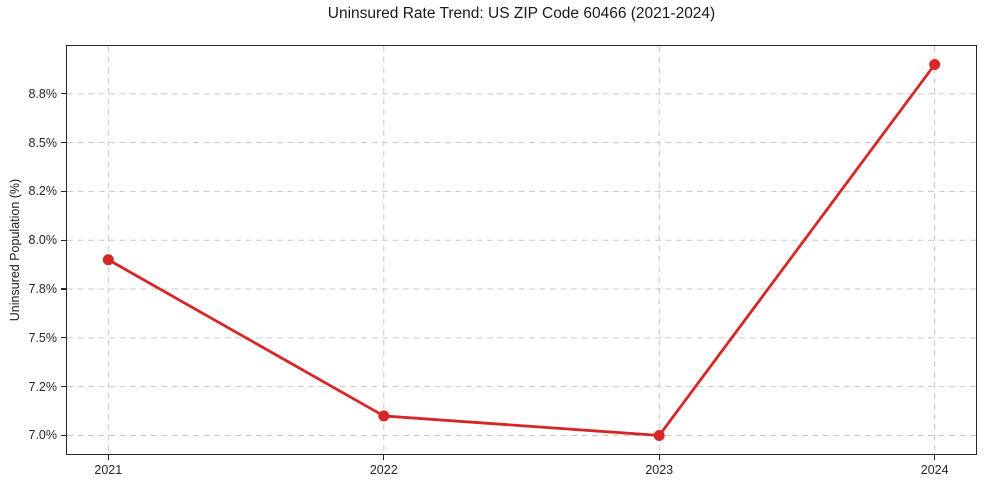  What do you see at coordinates (108, 470) in the screenshot?
I see `x-tick-label: 2021` at bounding box center [108, 470].